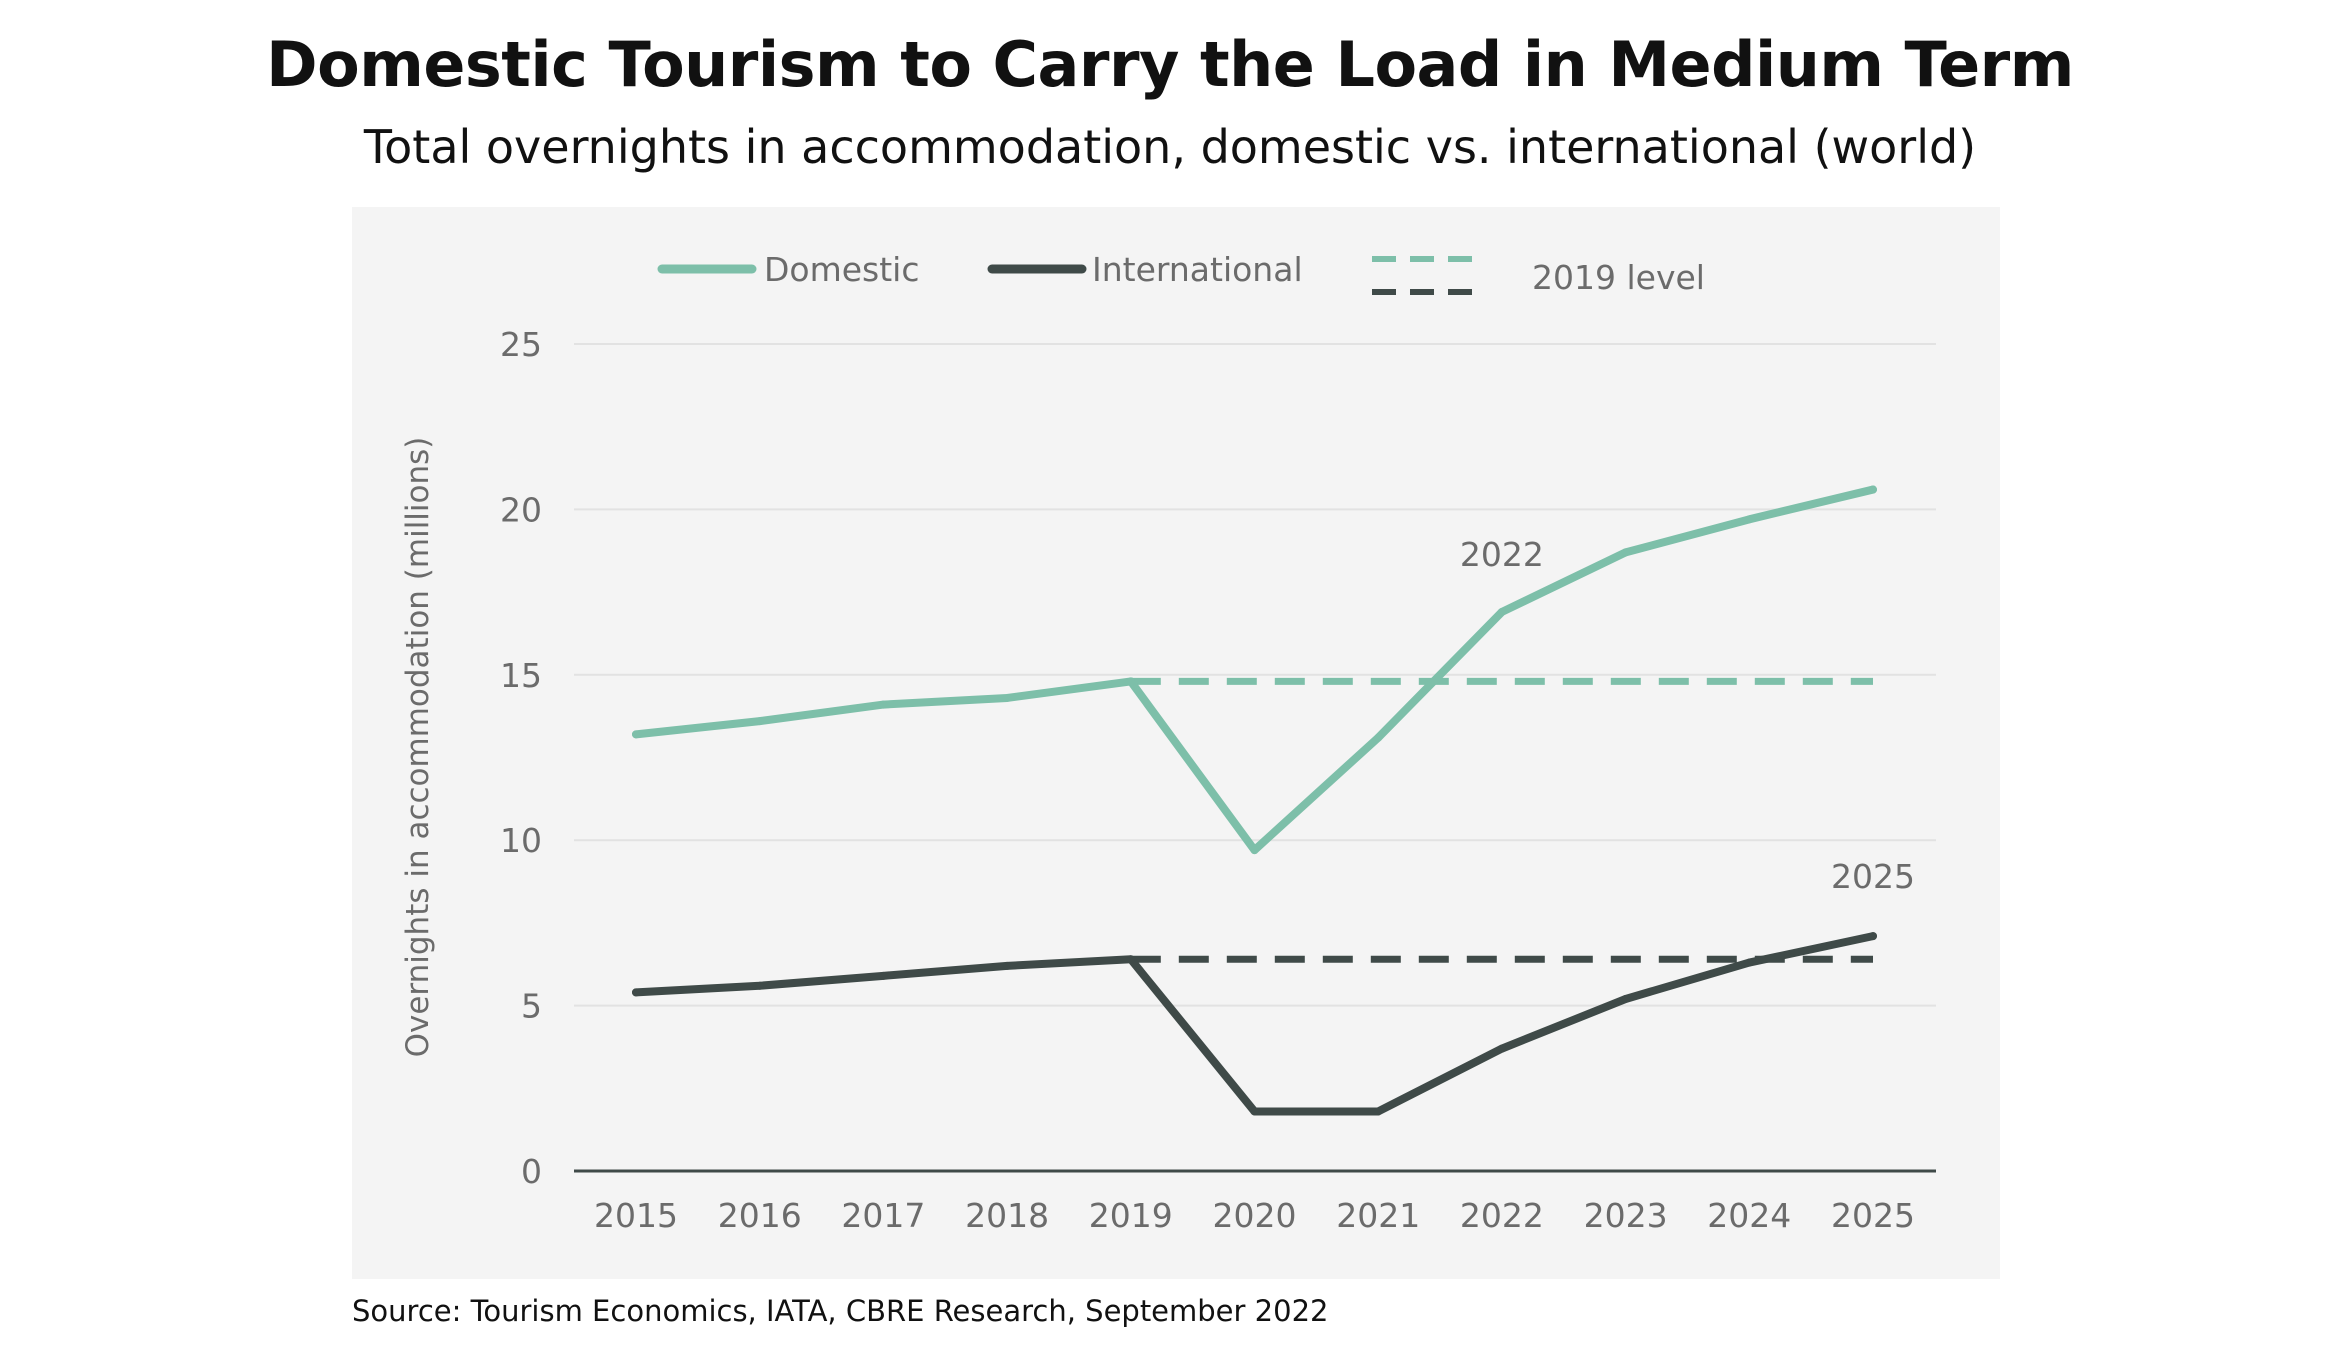  What do you see at coordinates (1873, 876) in the screenshot?
I see `annotation-label: 2025` at bounding box center [1873, 876].